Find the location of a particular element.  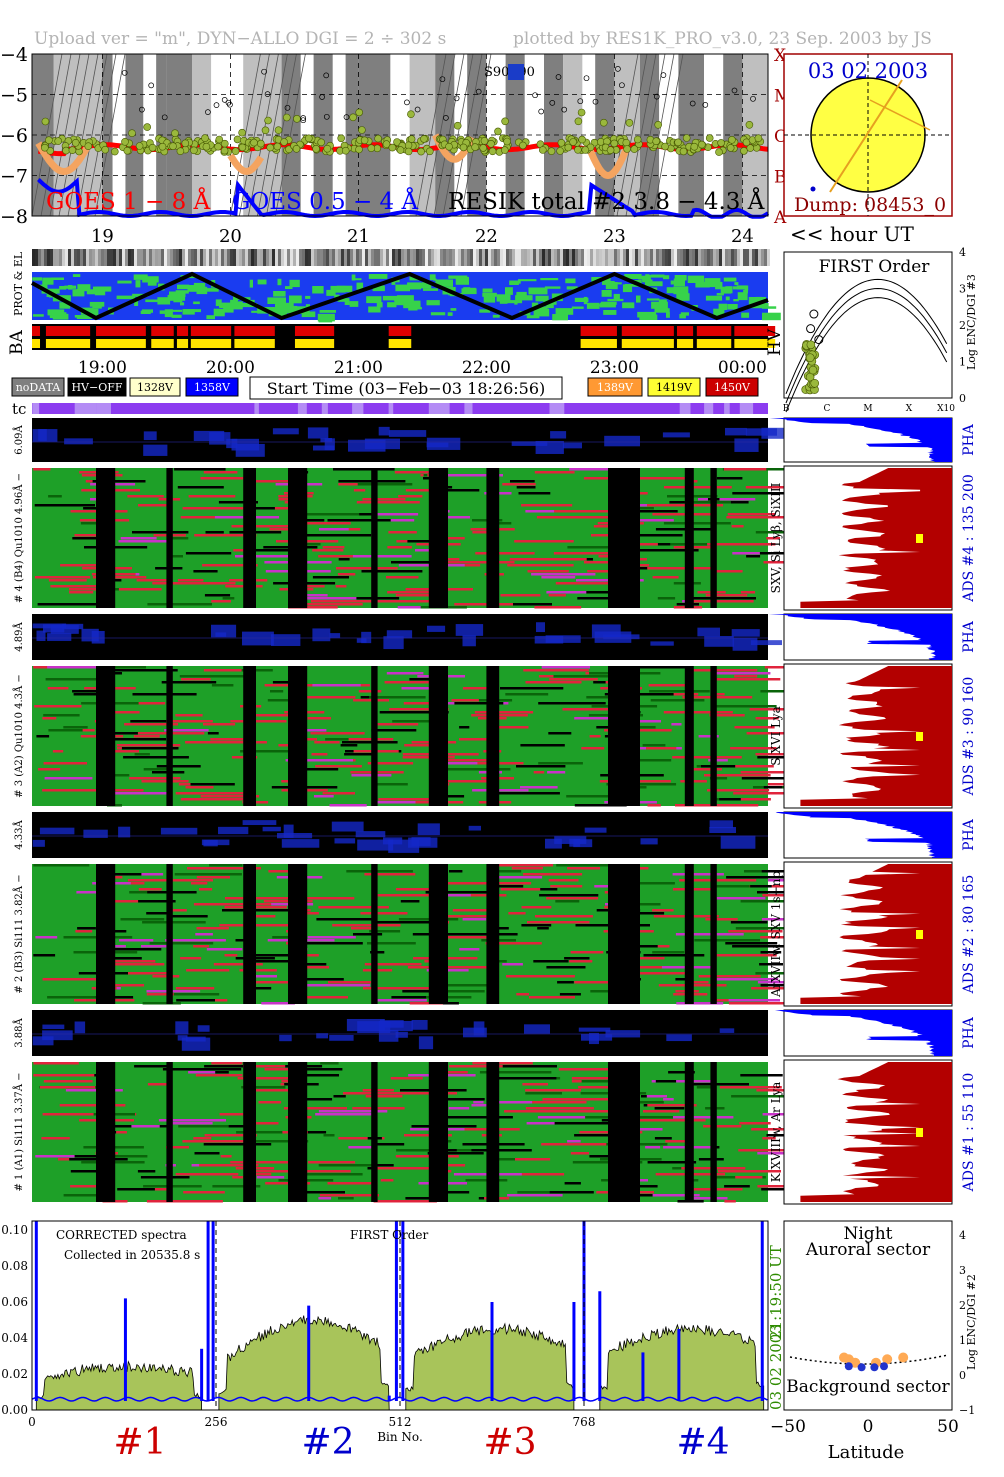

goes-grid is located at coordinates (400, 135).